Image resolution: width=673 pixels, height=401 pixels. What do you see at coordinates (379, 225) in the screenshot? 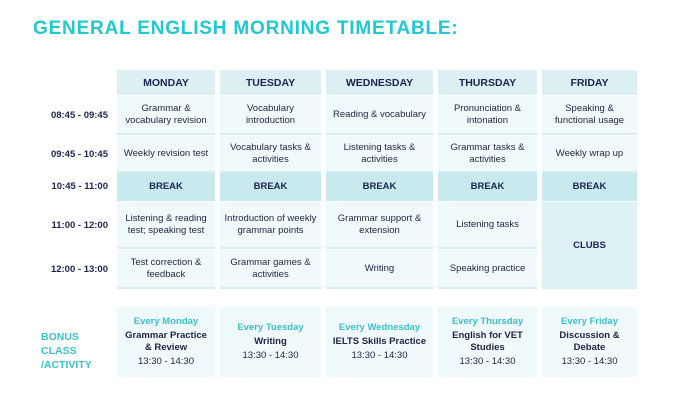
I see `class-cell: Grammar support & extension` at bounding box center [379, 225].